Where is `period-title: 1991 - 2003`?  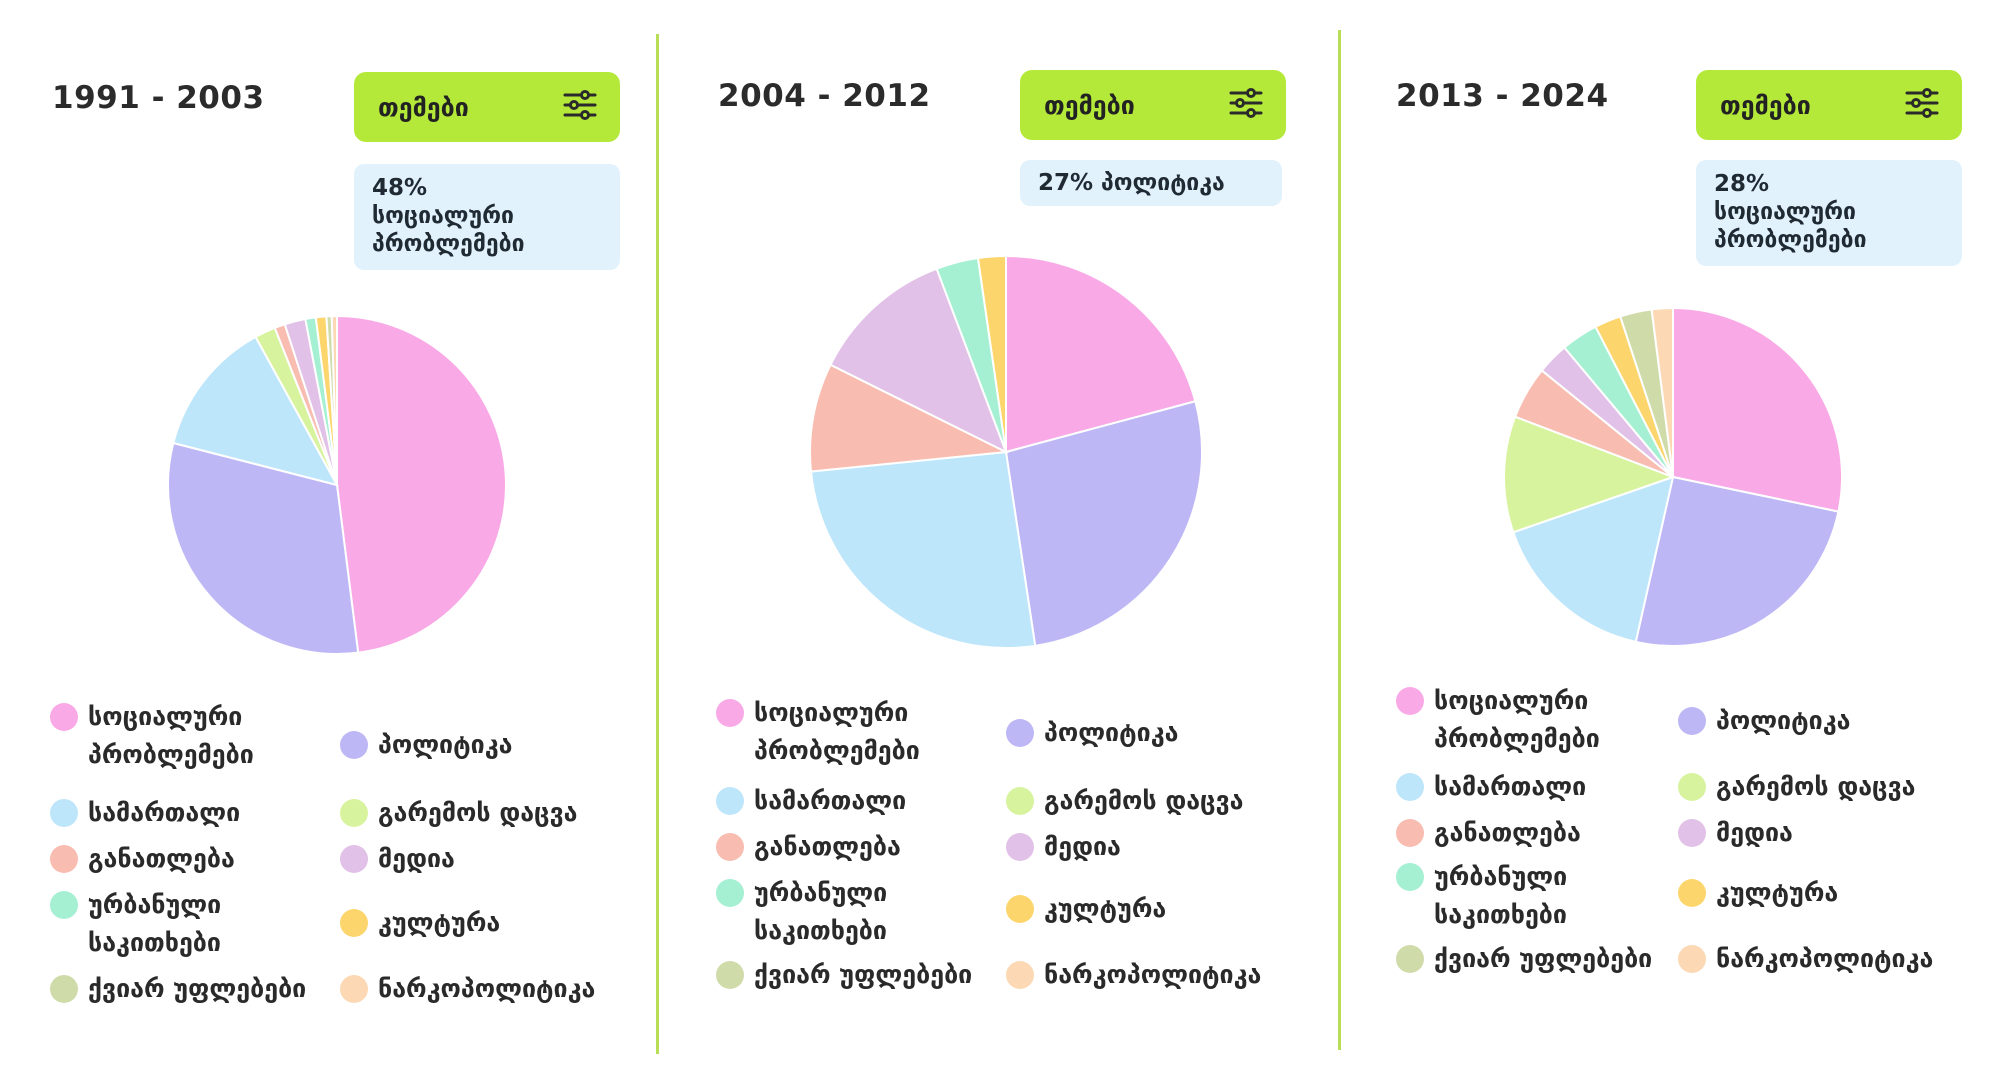 period-title: 1991 - 2003 is located at coordinates (158, 98).